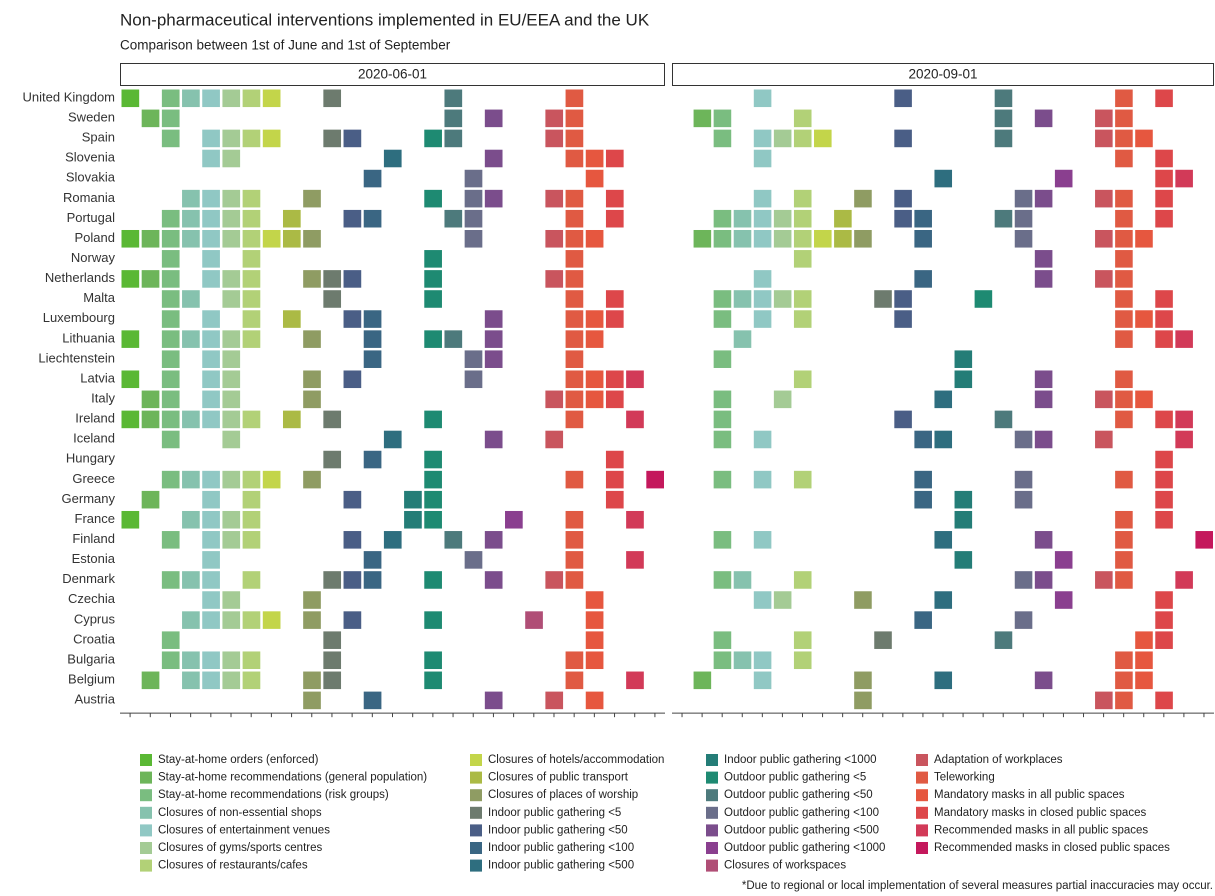 The image size is (1215, 896). Describe the element at coordinates (244, 830) in the screenshot. I see `legend-label: Closures of entertainment venues` at that location.